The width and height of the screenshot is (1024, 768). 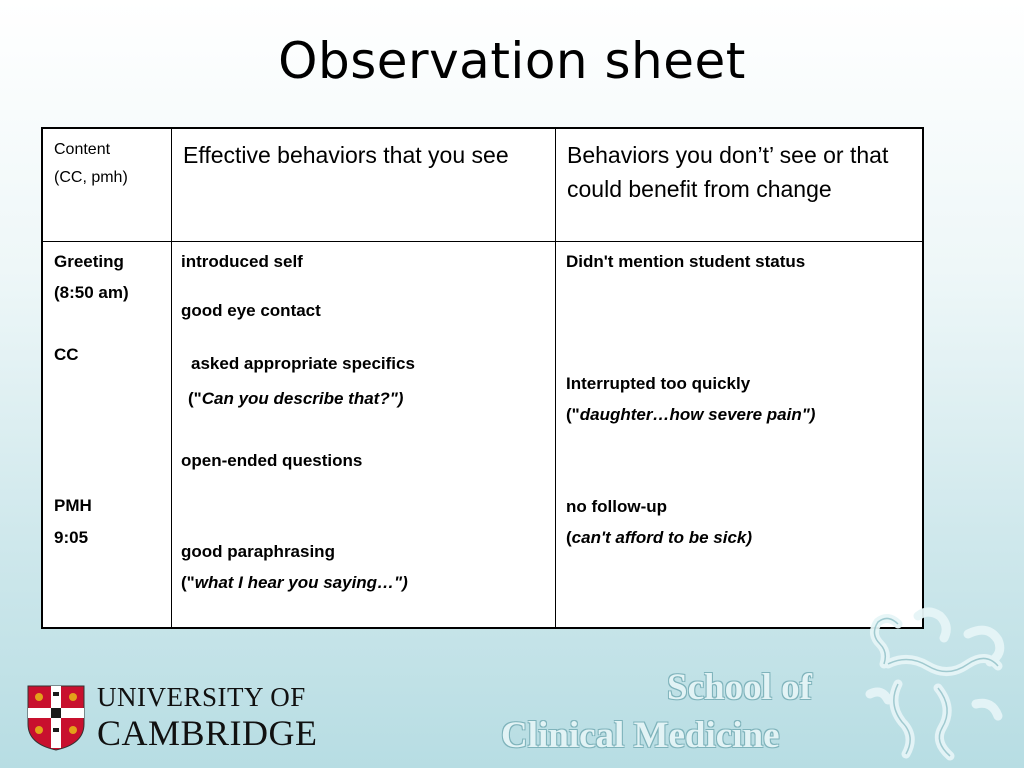 What do you see at coordinates (363, 184) in the screenshot?
I see `header-effective-cell: Effective behaviors that you see` at bounding box center [363, 184].